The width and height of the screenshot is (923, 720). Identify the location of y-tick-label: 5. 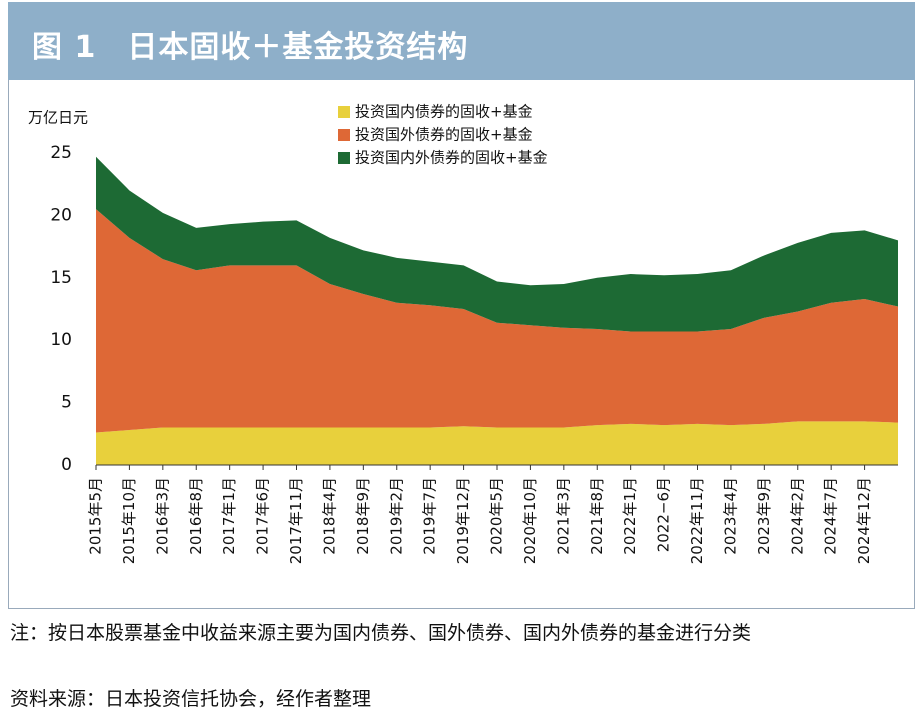
(66, 403).